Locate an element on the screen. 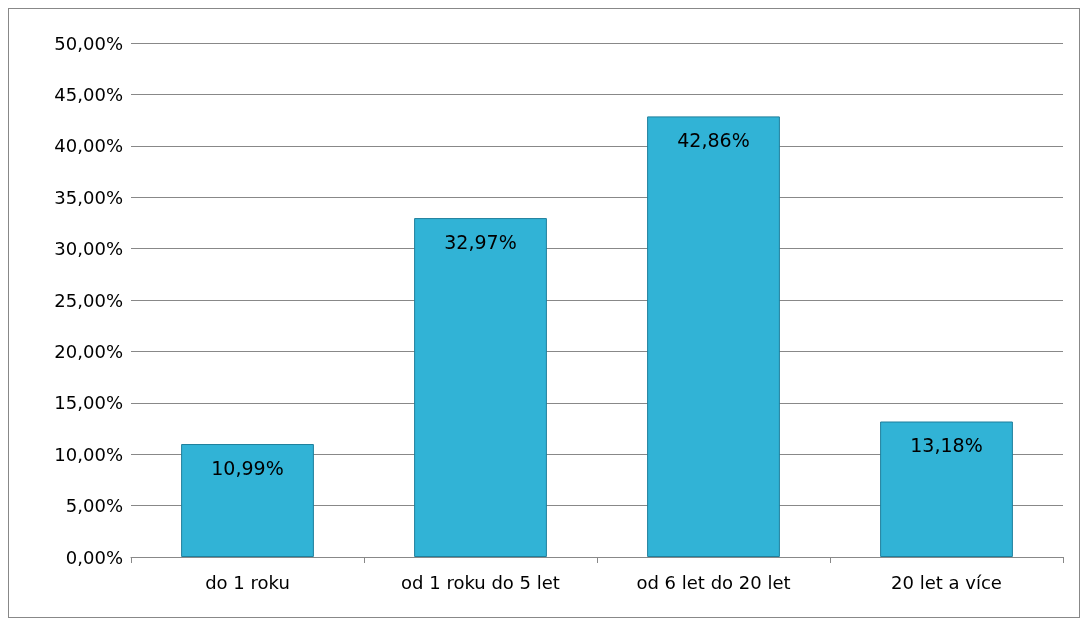 The width and height of the screenshot is (1088, 626). y-tick-label: 5,00% is located at coordinates (94, 506).